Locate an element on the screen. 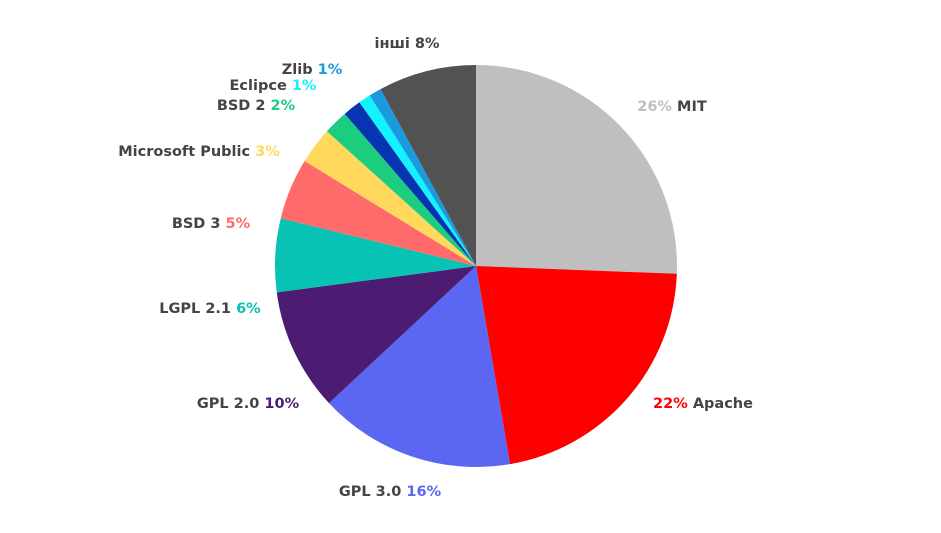 Image resolution: width=941 pixels, height=533 pixels. pie-slice-zlib is located at coordinates (422, 177).